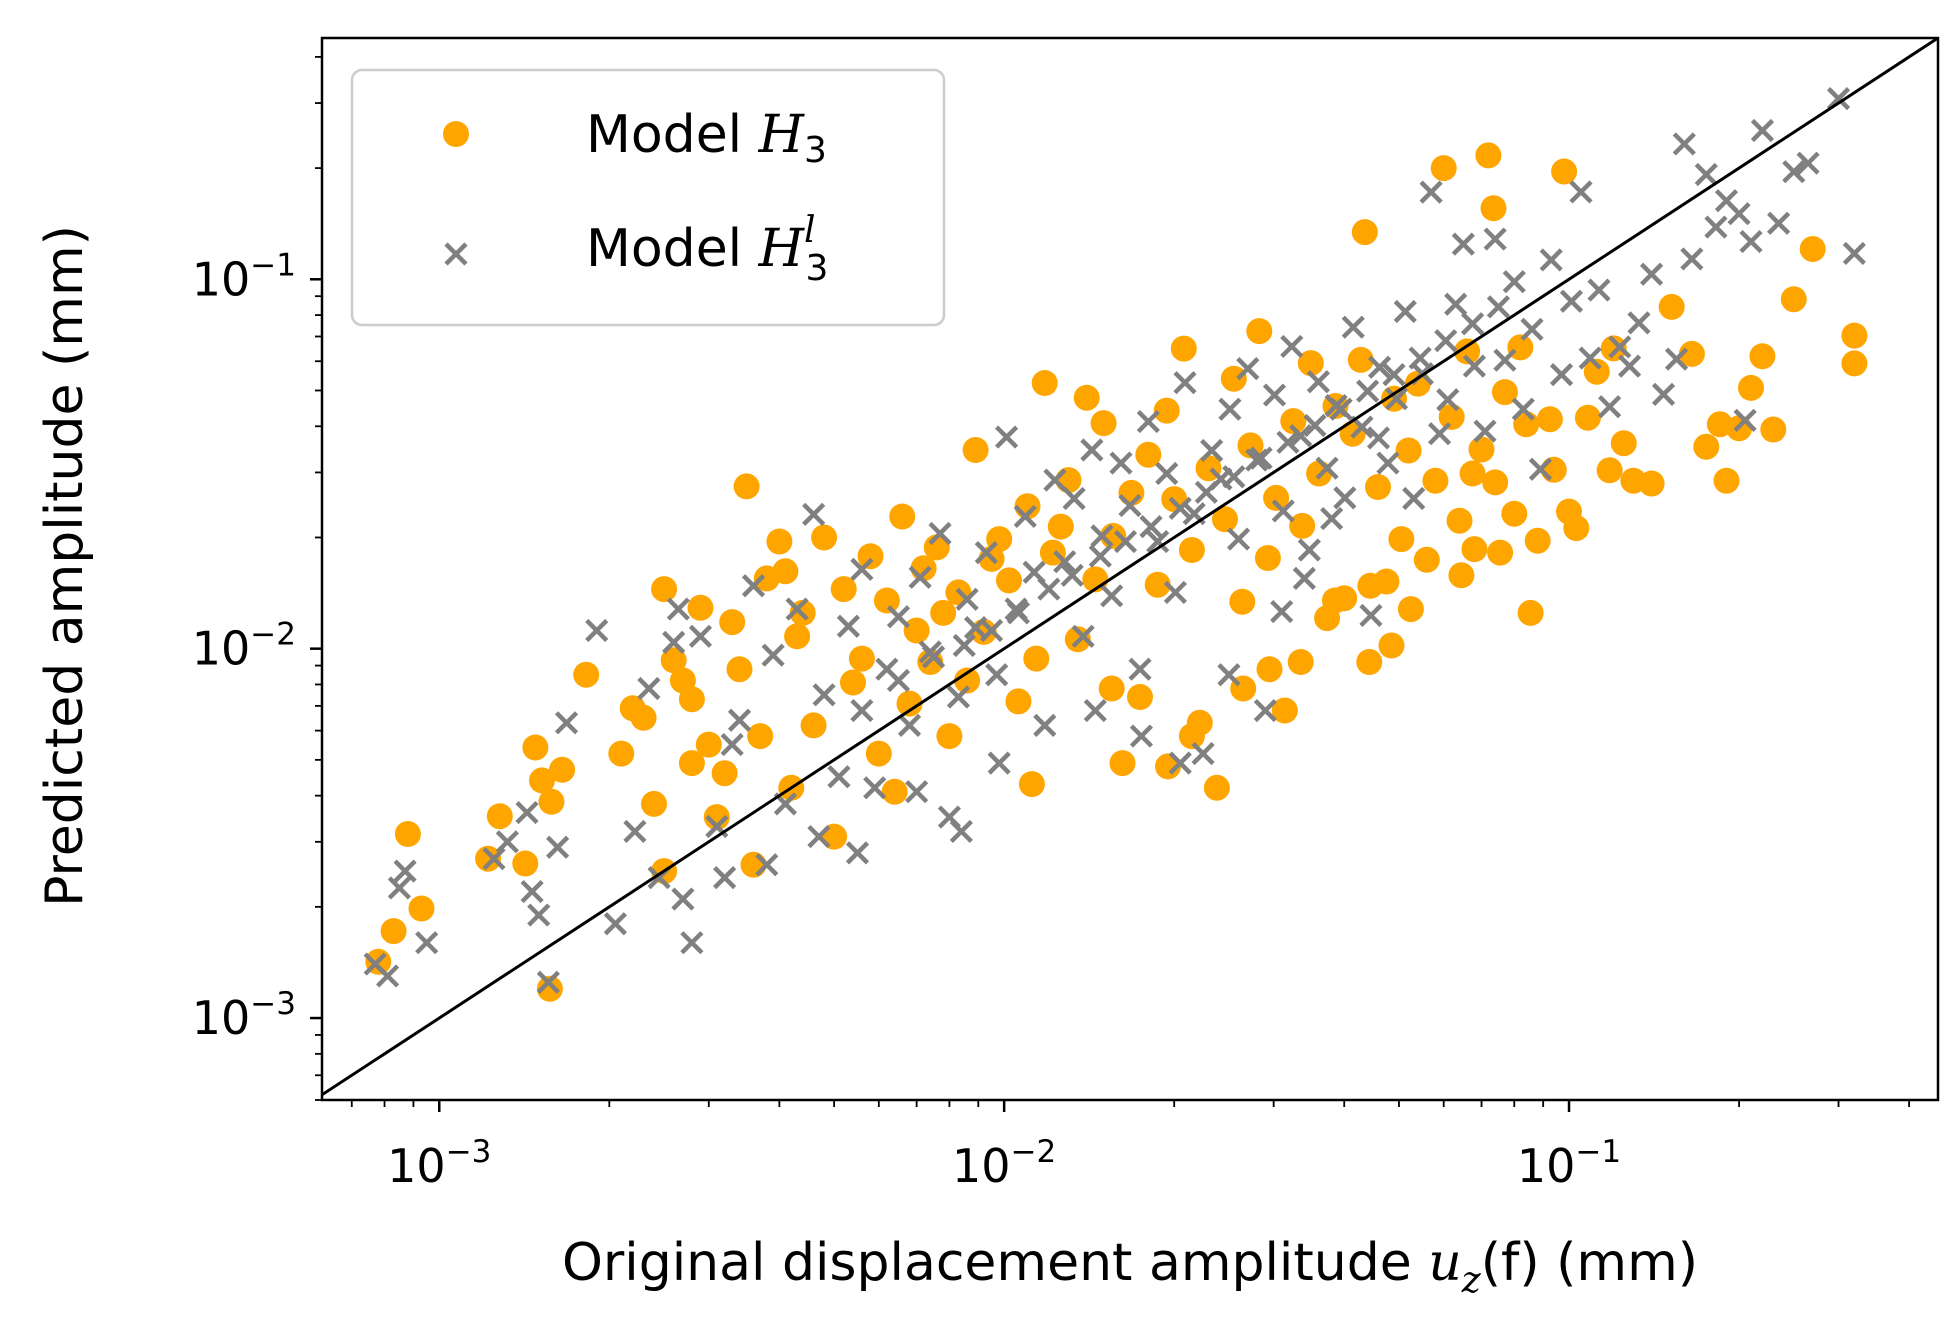 This screenshot has height=1329, width=1952. What do you see at coordinates (648, 197) in the screenshot?
I see `legend-box` at bounding box center [648, 197].